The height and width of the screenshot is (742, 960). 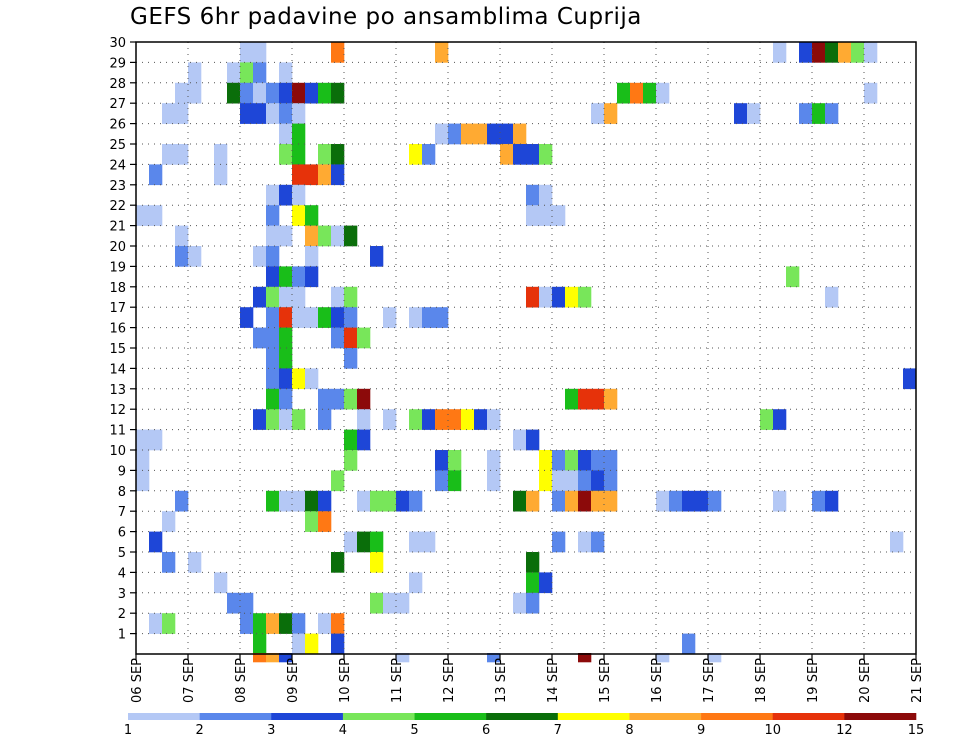 What do you see at coordinates (117, 267) in the screenshot?
I see `y-tick-label: 19` at bounding box center [117, 267].